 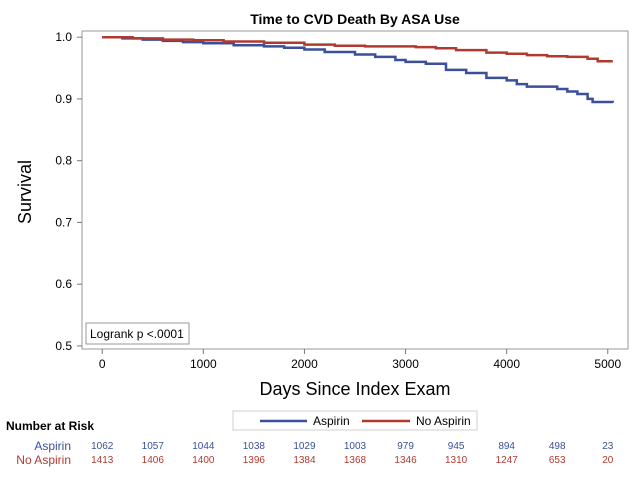 What do you see at coordinates (355, 446) in the screenshot?
I see `risk-value: 1003` at bounding box center [355, 446].